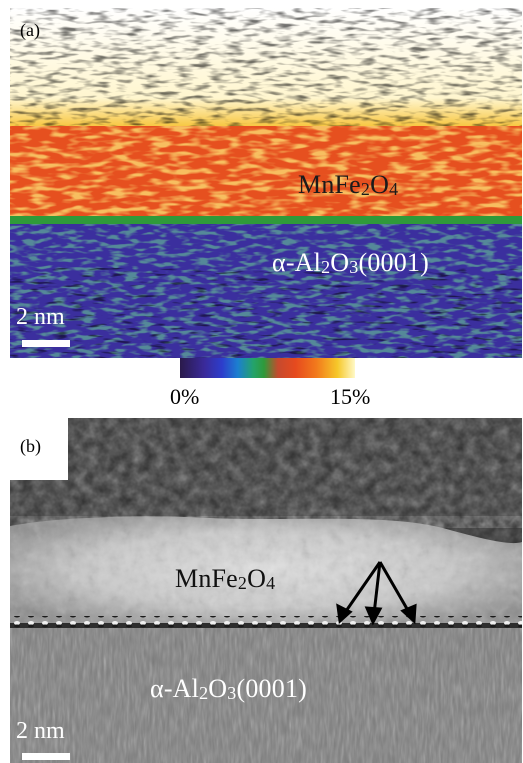  Describe the element at coordinates (266, 622) in the screenshot. I see `interface-dots` at that location.